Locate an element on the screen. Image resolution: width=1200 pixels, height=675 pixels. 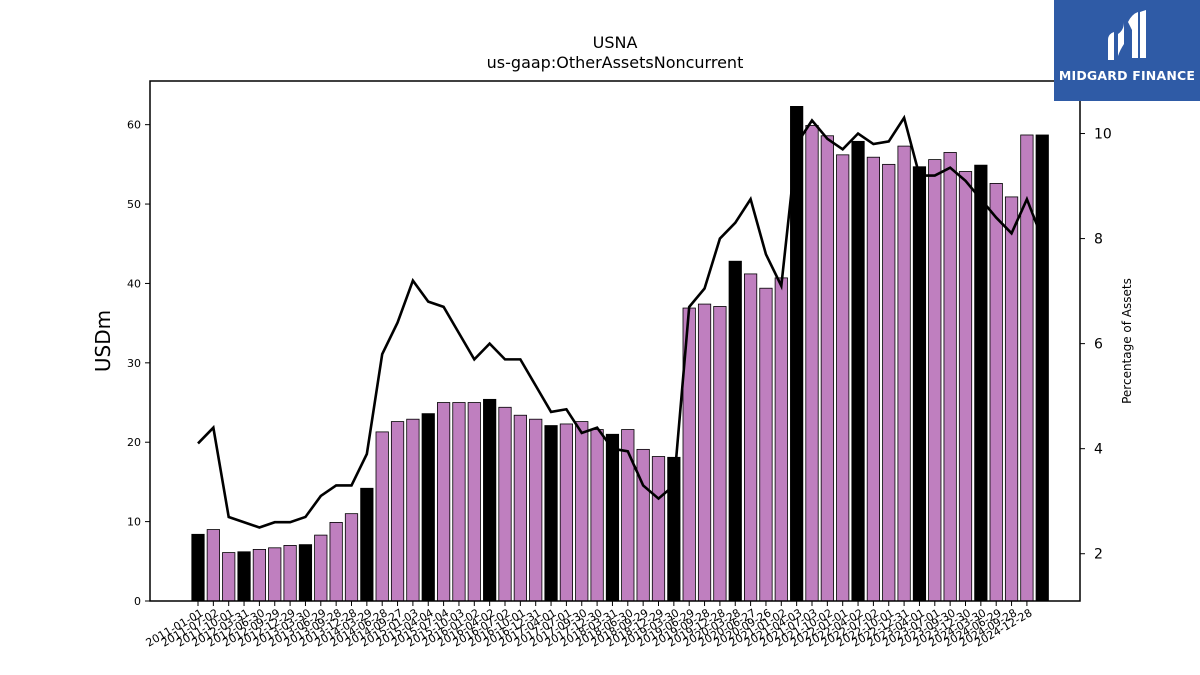
y2-tick-label: 4 is located at coordinates (1098, 450).